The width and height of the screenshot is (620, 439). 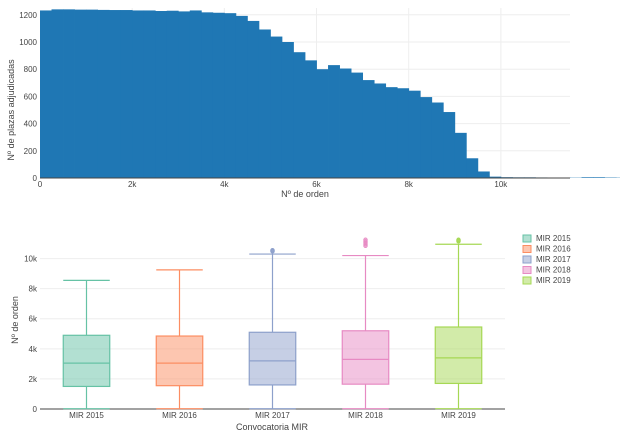 I want to click on histogram-x-tick-label: 6k, so click(x=316, y=184).